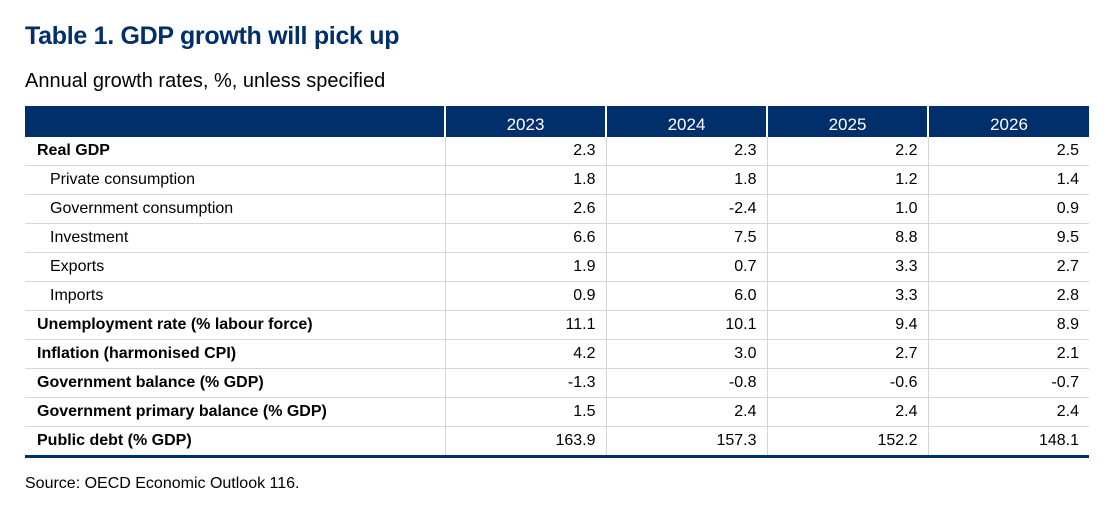 This screenshot has height=509, width=1110. Describe the element at coordinates (235, 296) in the screenshot. I see `row-label: Imports` at that location.